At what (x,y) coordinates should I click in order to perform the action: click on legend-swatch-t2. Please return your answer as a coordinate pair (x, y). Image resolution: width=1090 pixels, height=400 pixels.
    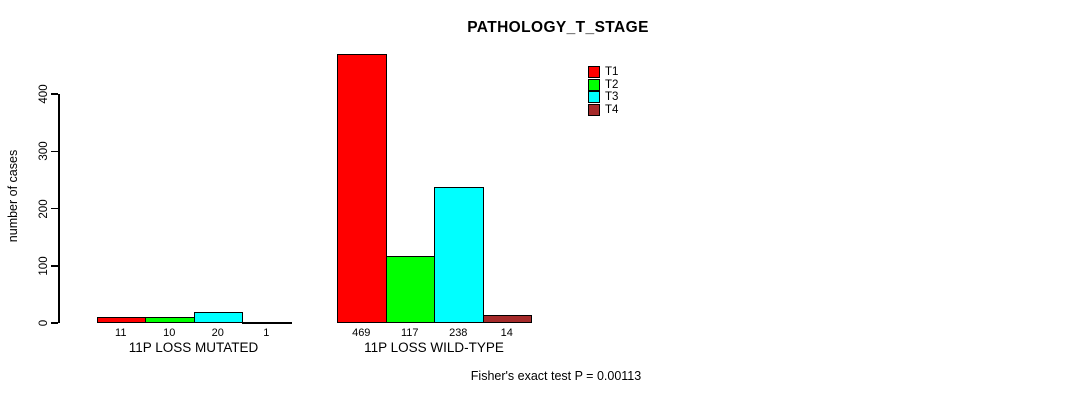
    Looking at the image, I should click on (594, 84).